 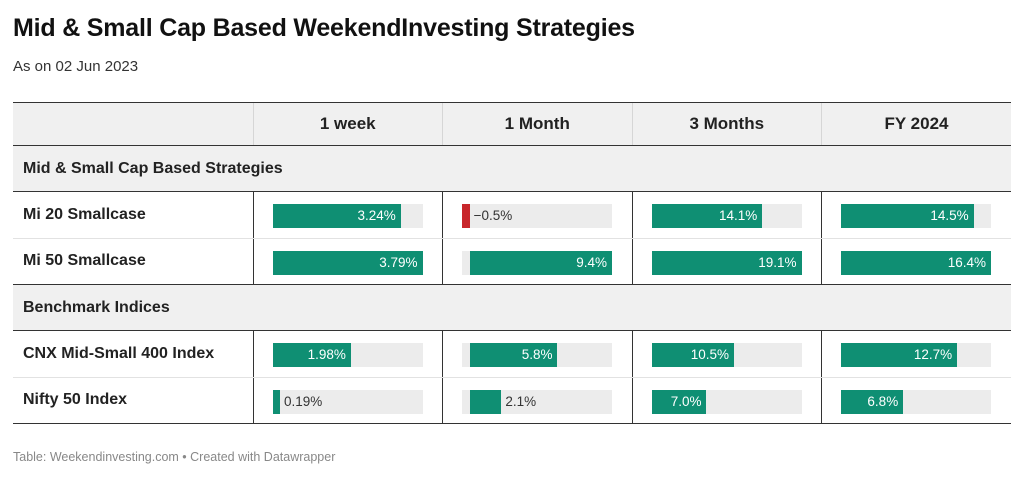 What do you see at coordinates (883, 401) in the screenshot?
I see `bar-value-label: 6.8%` at bounding box center [883, 401].